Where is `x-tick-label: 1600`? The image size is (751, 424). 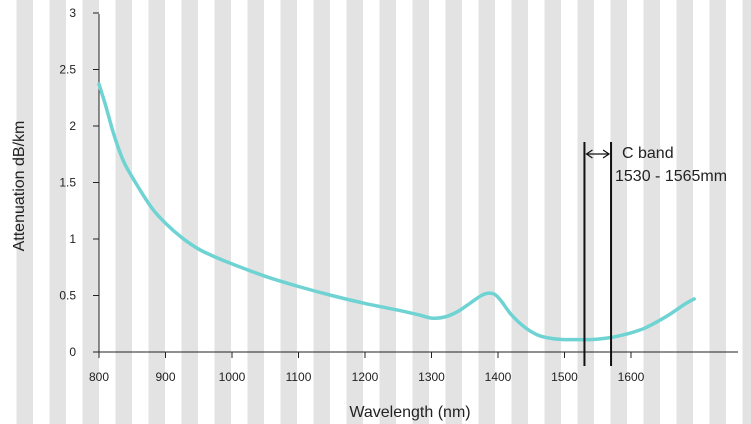
x-tick-label: 1600 is located at coordinates (631, 377).